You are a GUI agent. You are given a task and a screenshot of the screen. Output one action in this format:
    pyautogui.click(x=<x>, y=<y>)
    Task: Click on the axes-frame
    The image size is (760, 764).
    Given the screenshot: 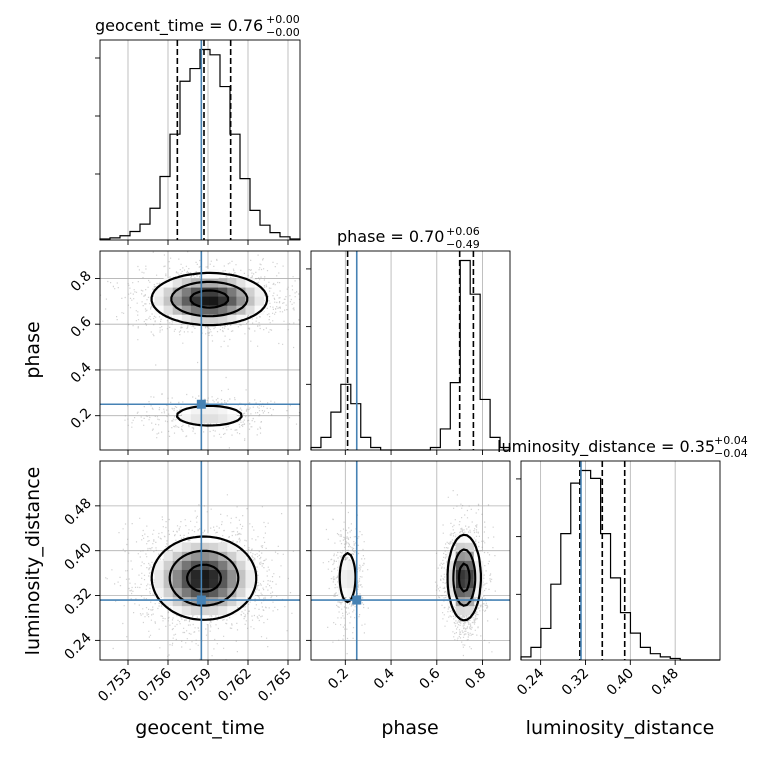 What is the action you would take?
    pyautogui.click(x=200, y=350)
    